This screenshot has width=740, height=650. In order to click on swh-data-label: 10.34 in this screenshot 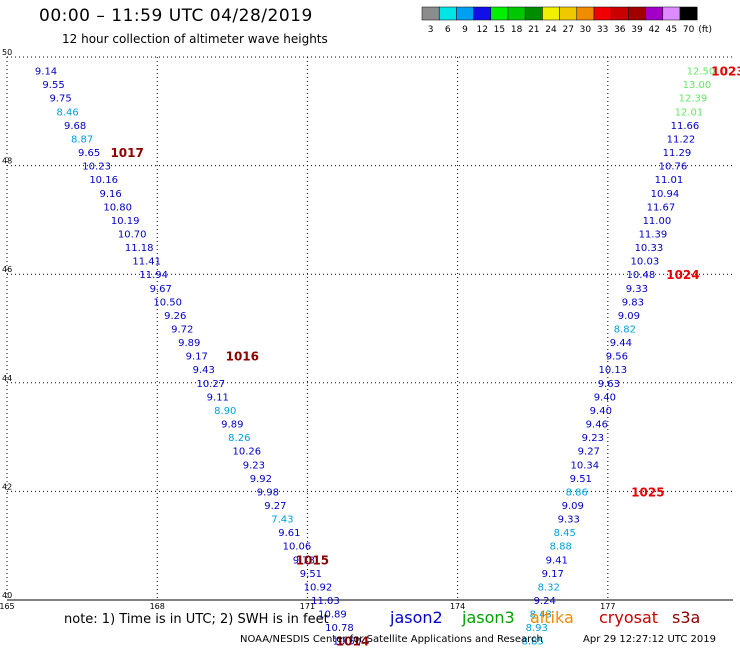, I will do `click(584, 465)`.